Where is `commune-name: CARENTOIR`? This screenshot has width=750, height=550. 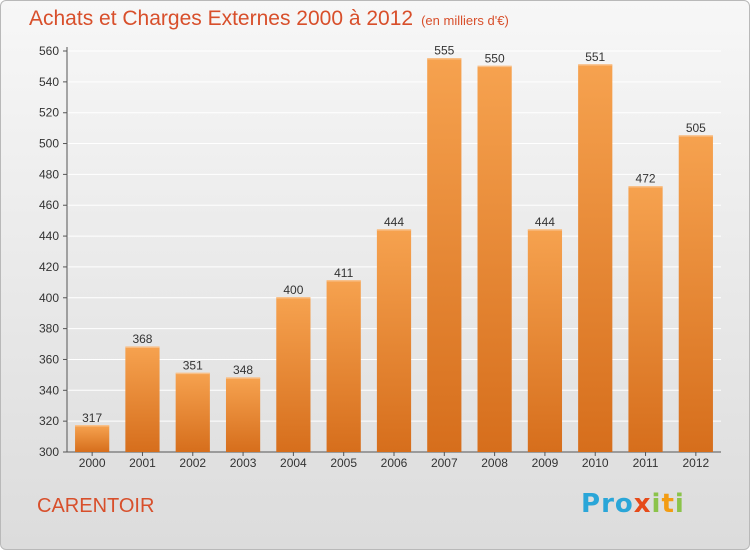
commune-name: CARENTOIR is located at coordinates (96, 506).